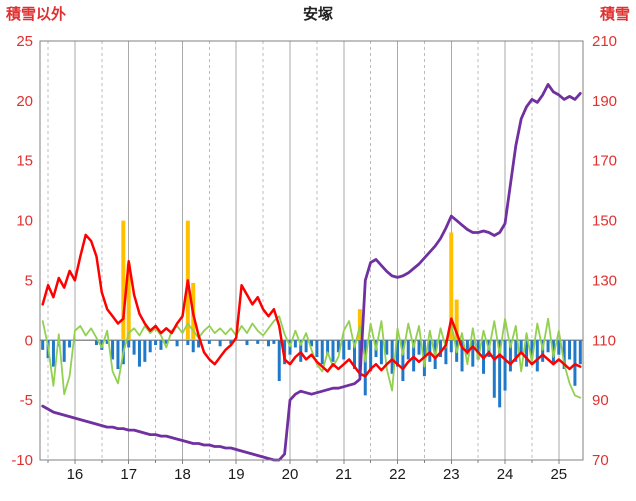 This screenshot has height=501, width=636. What do you see at coordinates (604, 280) in the screenshot?
I see `axis-tick-label: 130` at bounding box center [604, 280].